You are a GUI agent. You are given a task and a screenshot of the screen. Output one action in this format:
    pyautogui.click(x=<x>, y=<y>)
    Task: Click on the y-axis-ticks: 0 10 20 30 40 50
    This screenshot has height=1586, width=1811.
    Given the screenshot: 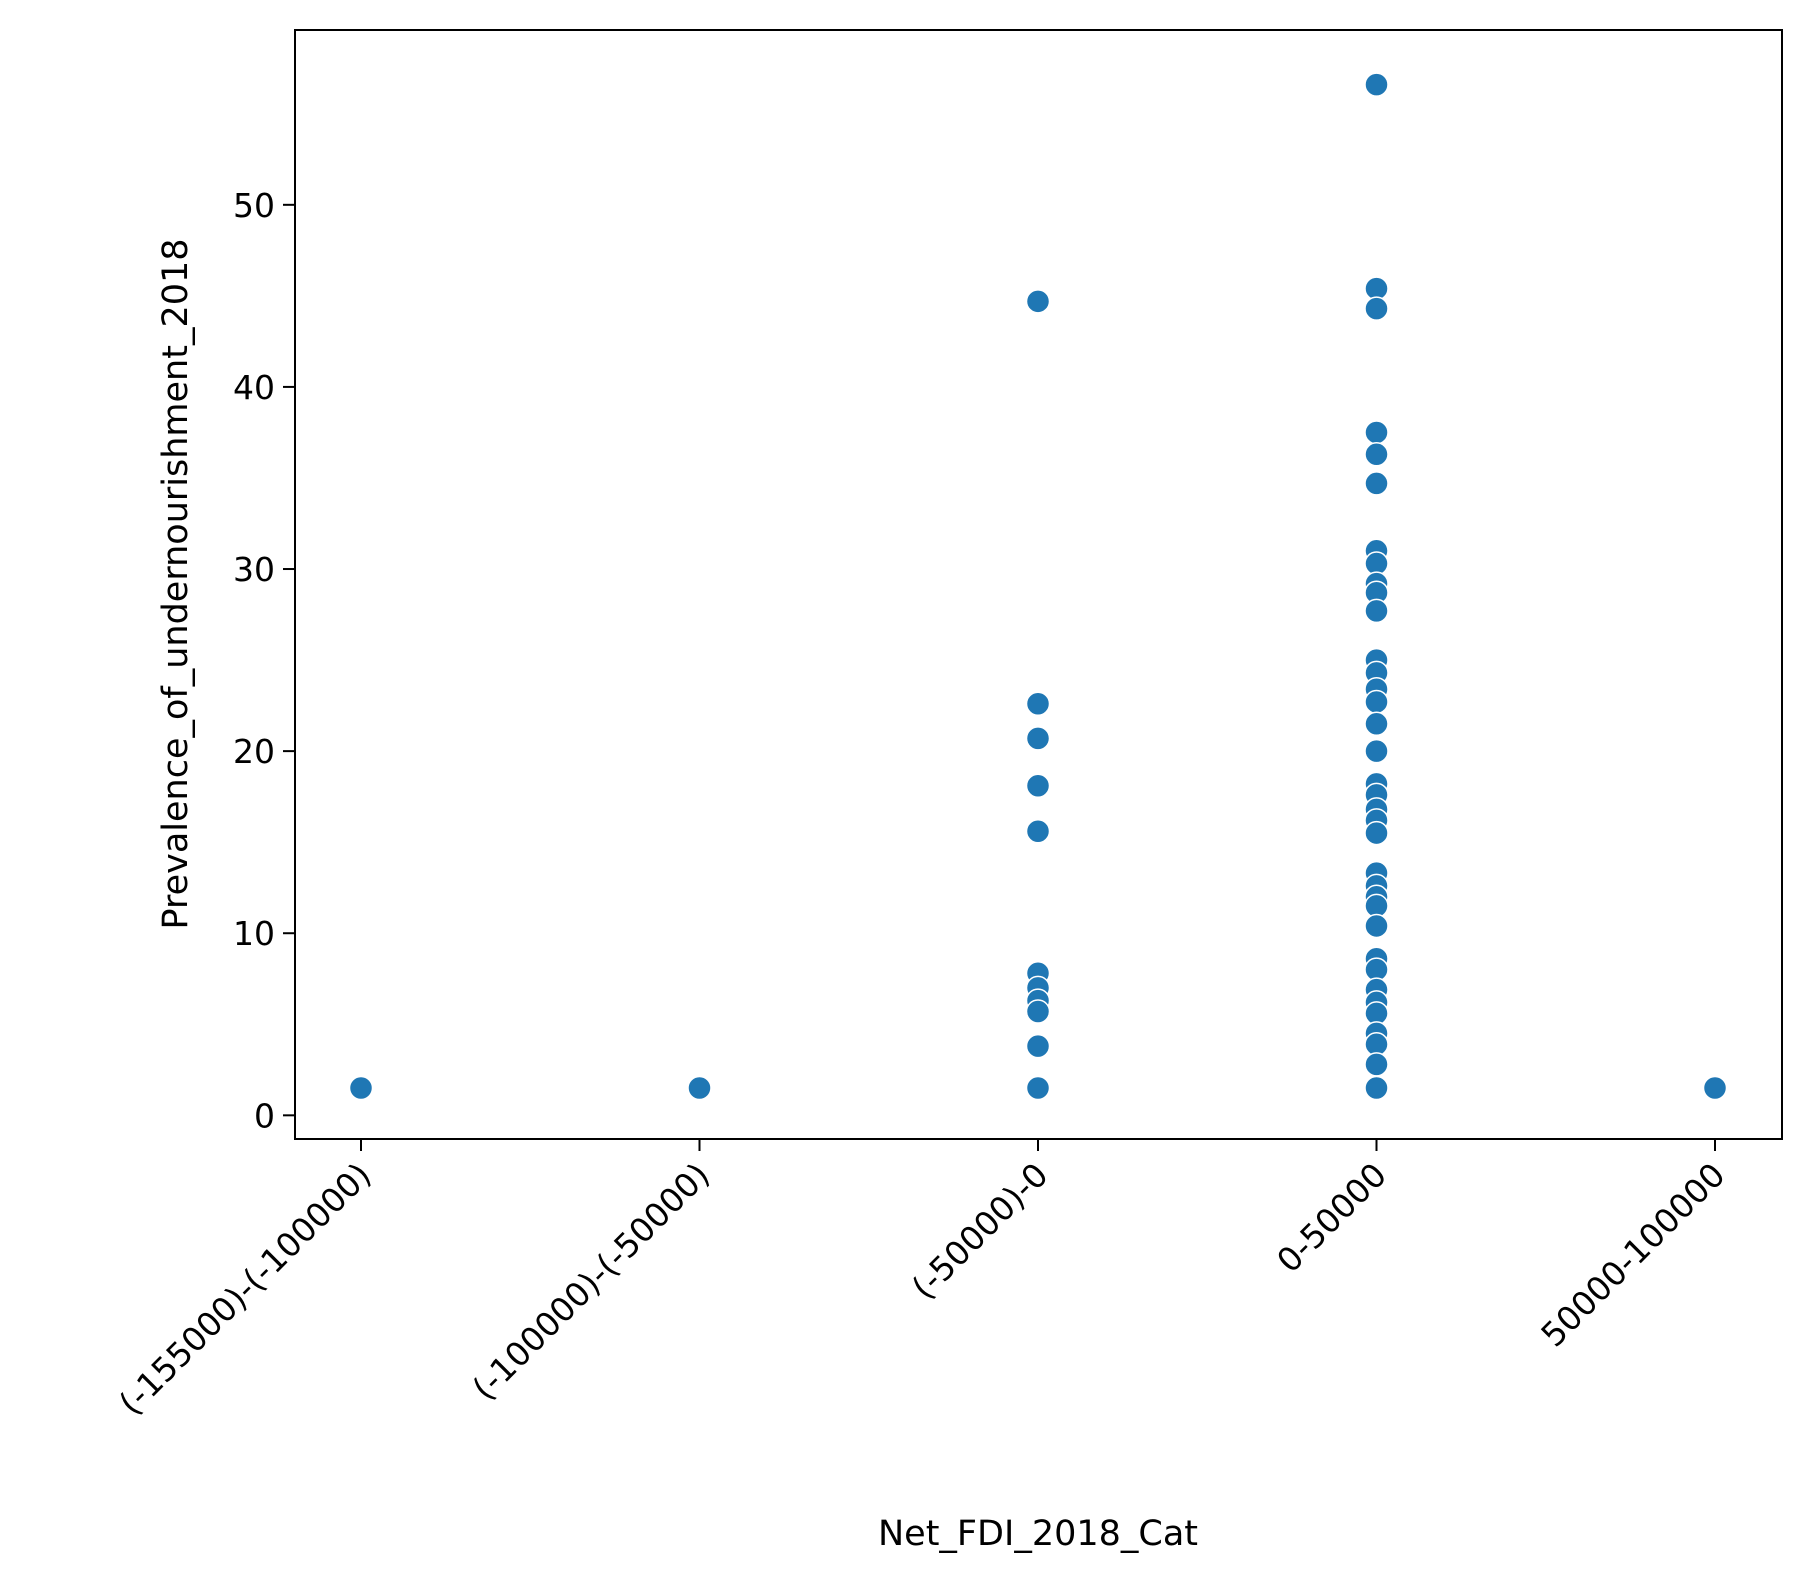 What is the action you would take?
    pyautogui.click(x=264, y=660)
    